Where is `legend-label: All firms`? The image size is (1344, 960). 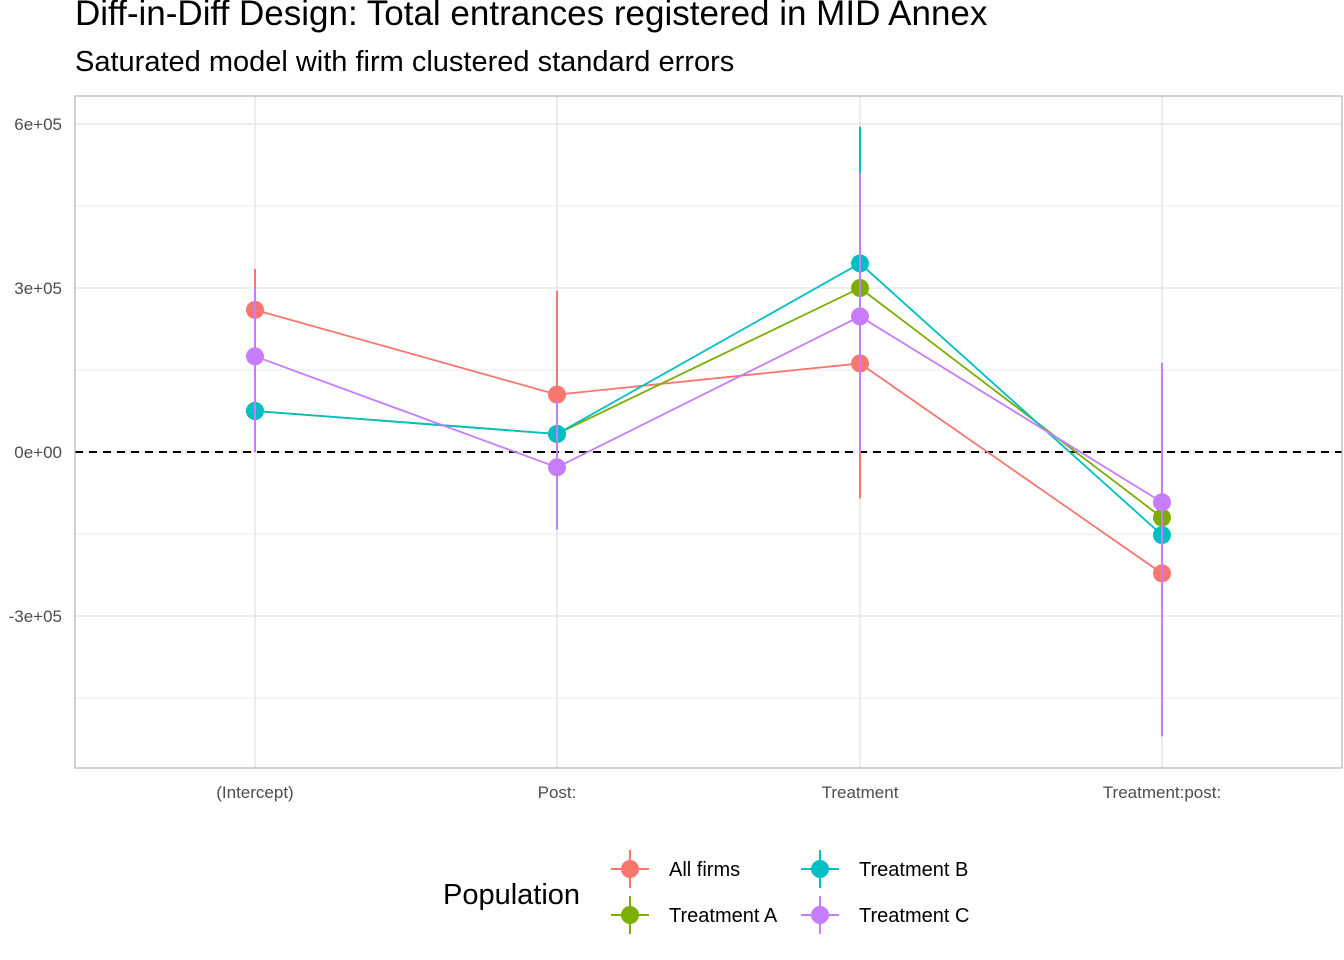 legend-label: All firms is located at coordinates (704, 870).